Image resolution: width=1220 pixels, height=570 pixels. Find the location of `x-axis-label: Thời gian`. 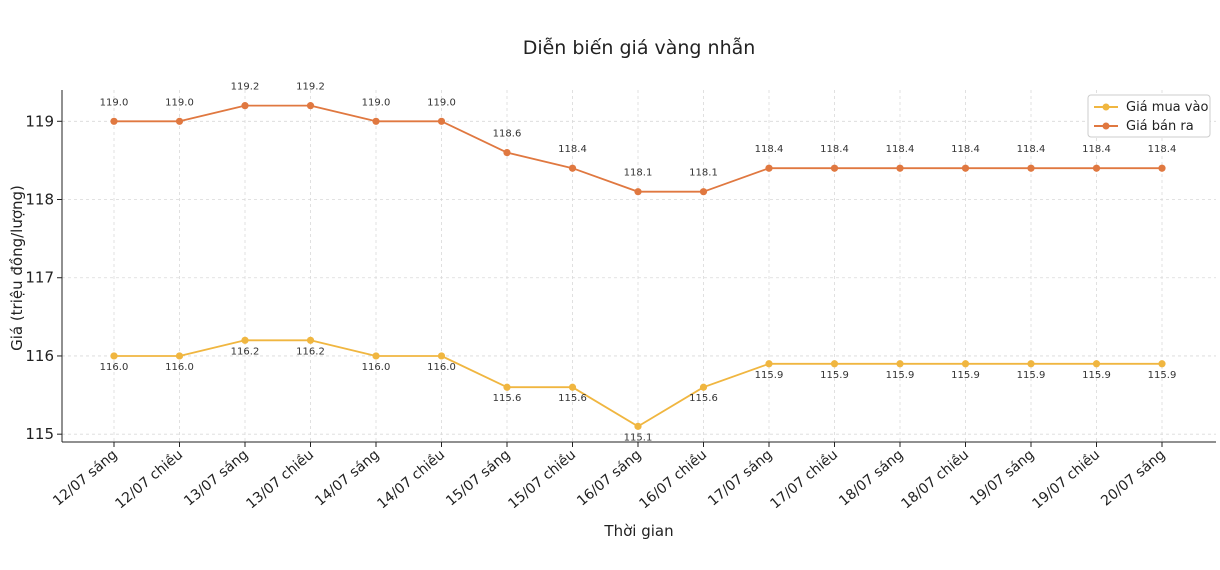

x-axis-label: Thời gian is located at coordinates (638, 531).